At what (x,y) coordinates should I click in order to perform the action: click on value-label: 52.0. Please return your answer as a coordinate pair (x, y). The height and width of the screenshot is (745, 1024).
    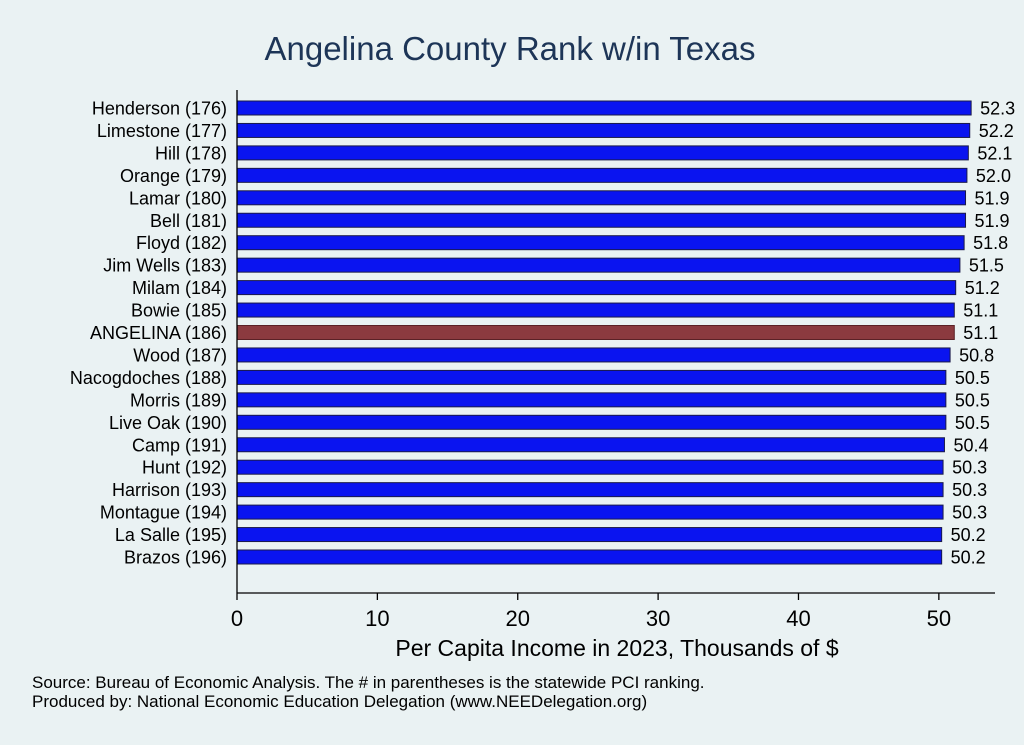
    Looking at the image, I should click on (993, 176).